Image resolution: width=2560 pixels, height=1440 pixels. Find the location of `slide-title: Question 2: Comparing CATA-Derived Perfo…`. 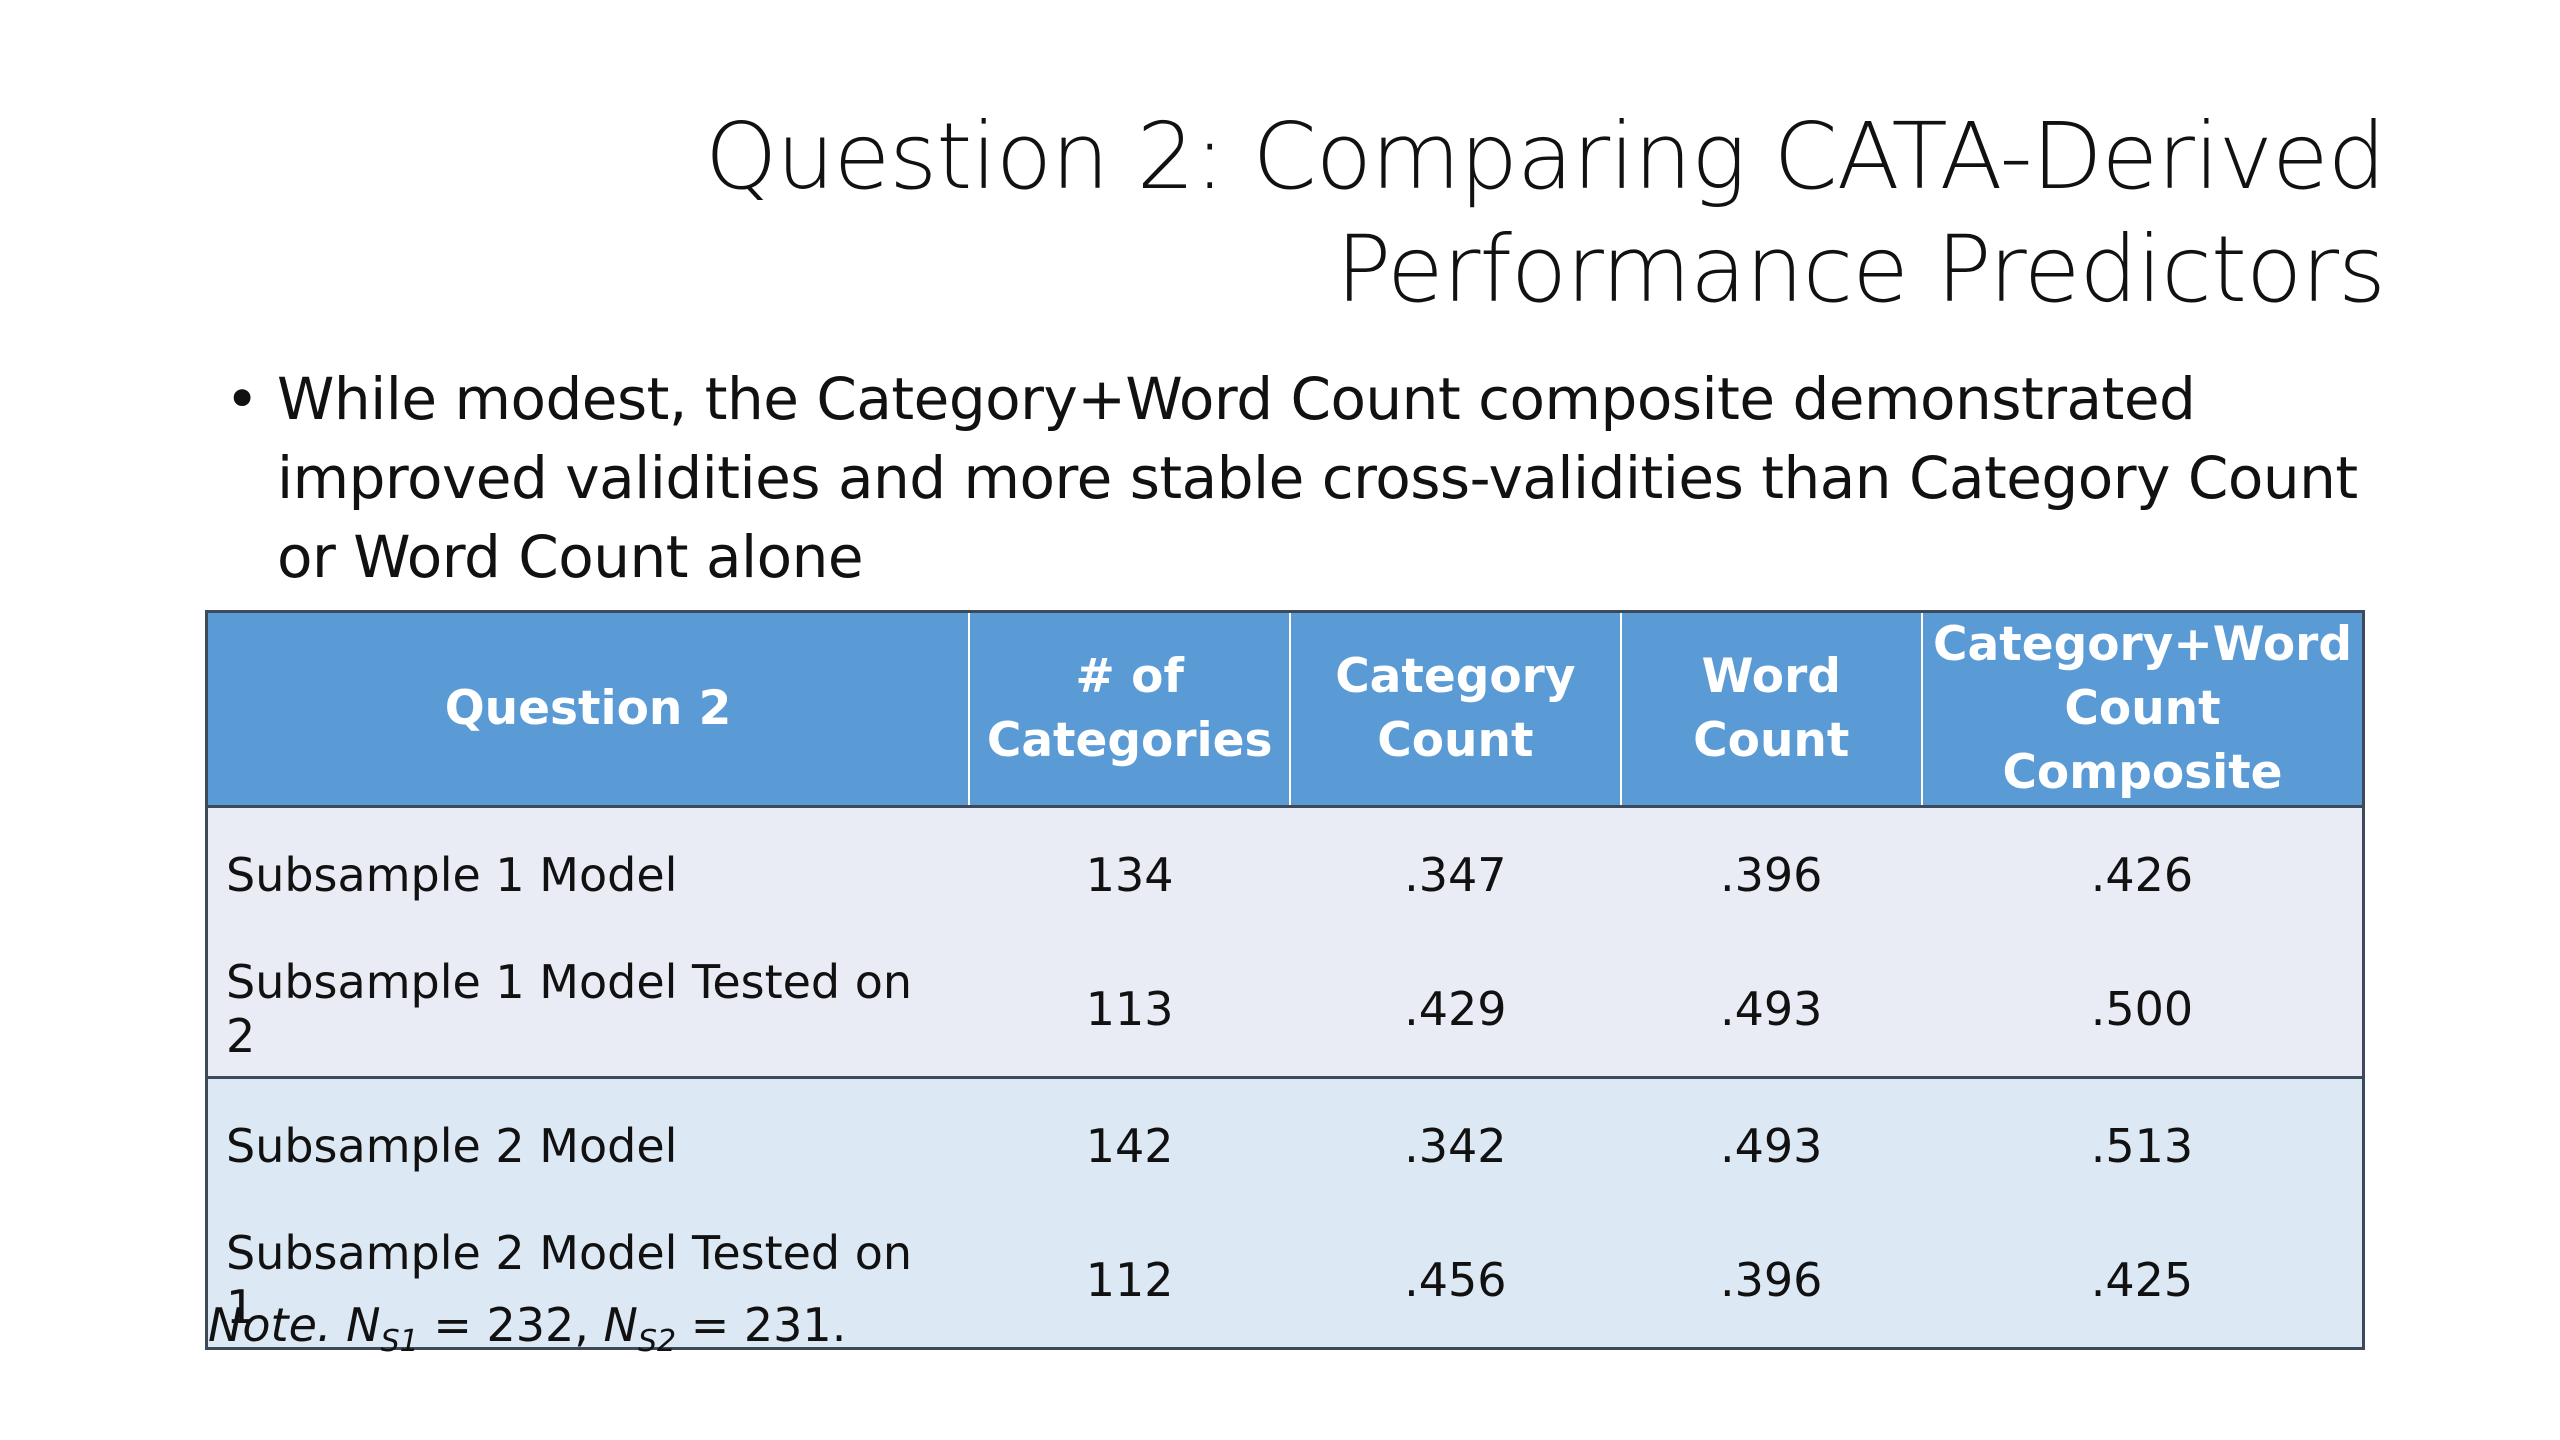

slide-title: Question 2: Comparing CATA-Derived Perfo… is located at coordinates (1385, 213).